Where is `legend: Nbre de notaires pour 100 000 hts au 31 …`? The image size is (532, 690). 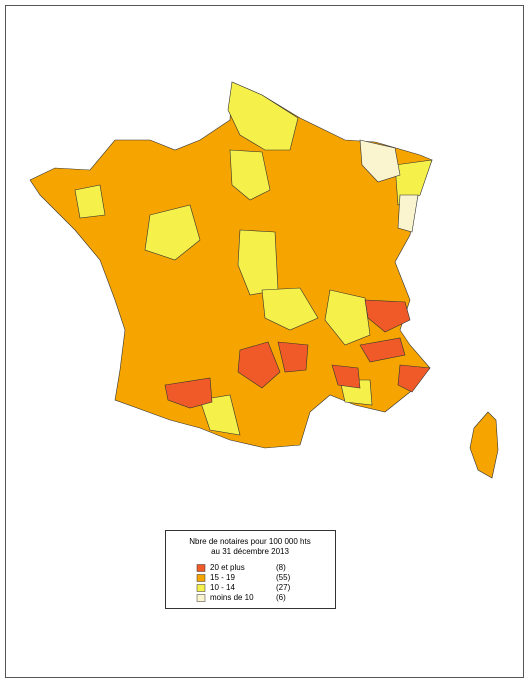
legend: Nbre de notaires pour 100 000 hts au 31 … is located at coordinates (250, 569).